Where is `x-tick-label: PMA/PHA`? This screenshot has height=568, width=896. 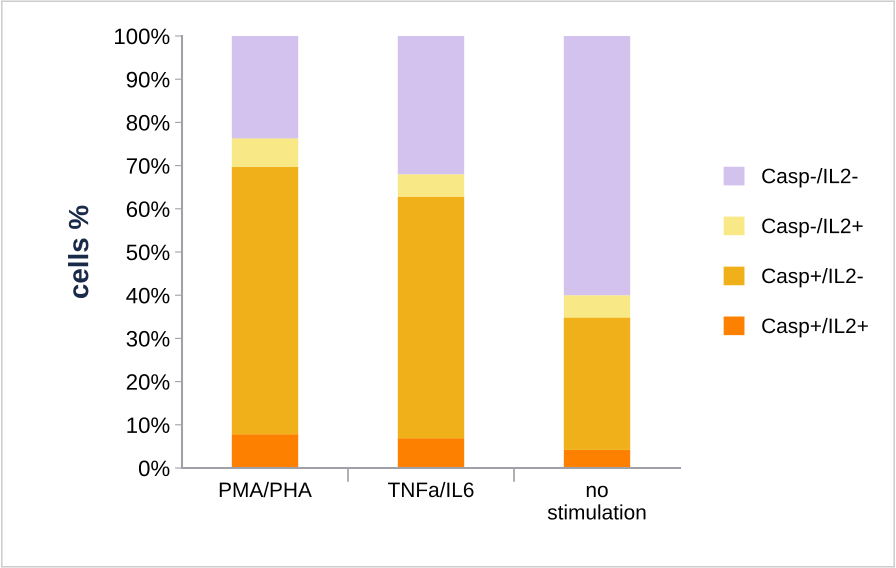 x-tick-label: PMA/PHA is located at coordinates (266, 490).